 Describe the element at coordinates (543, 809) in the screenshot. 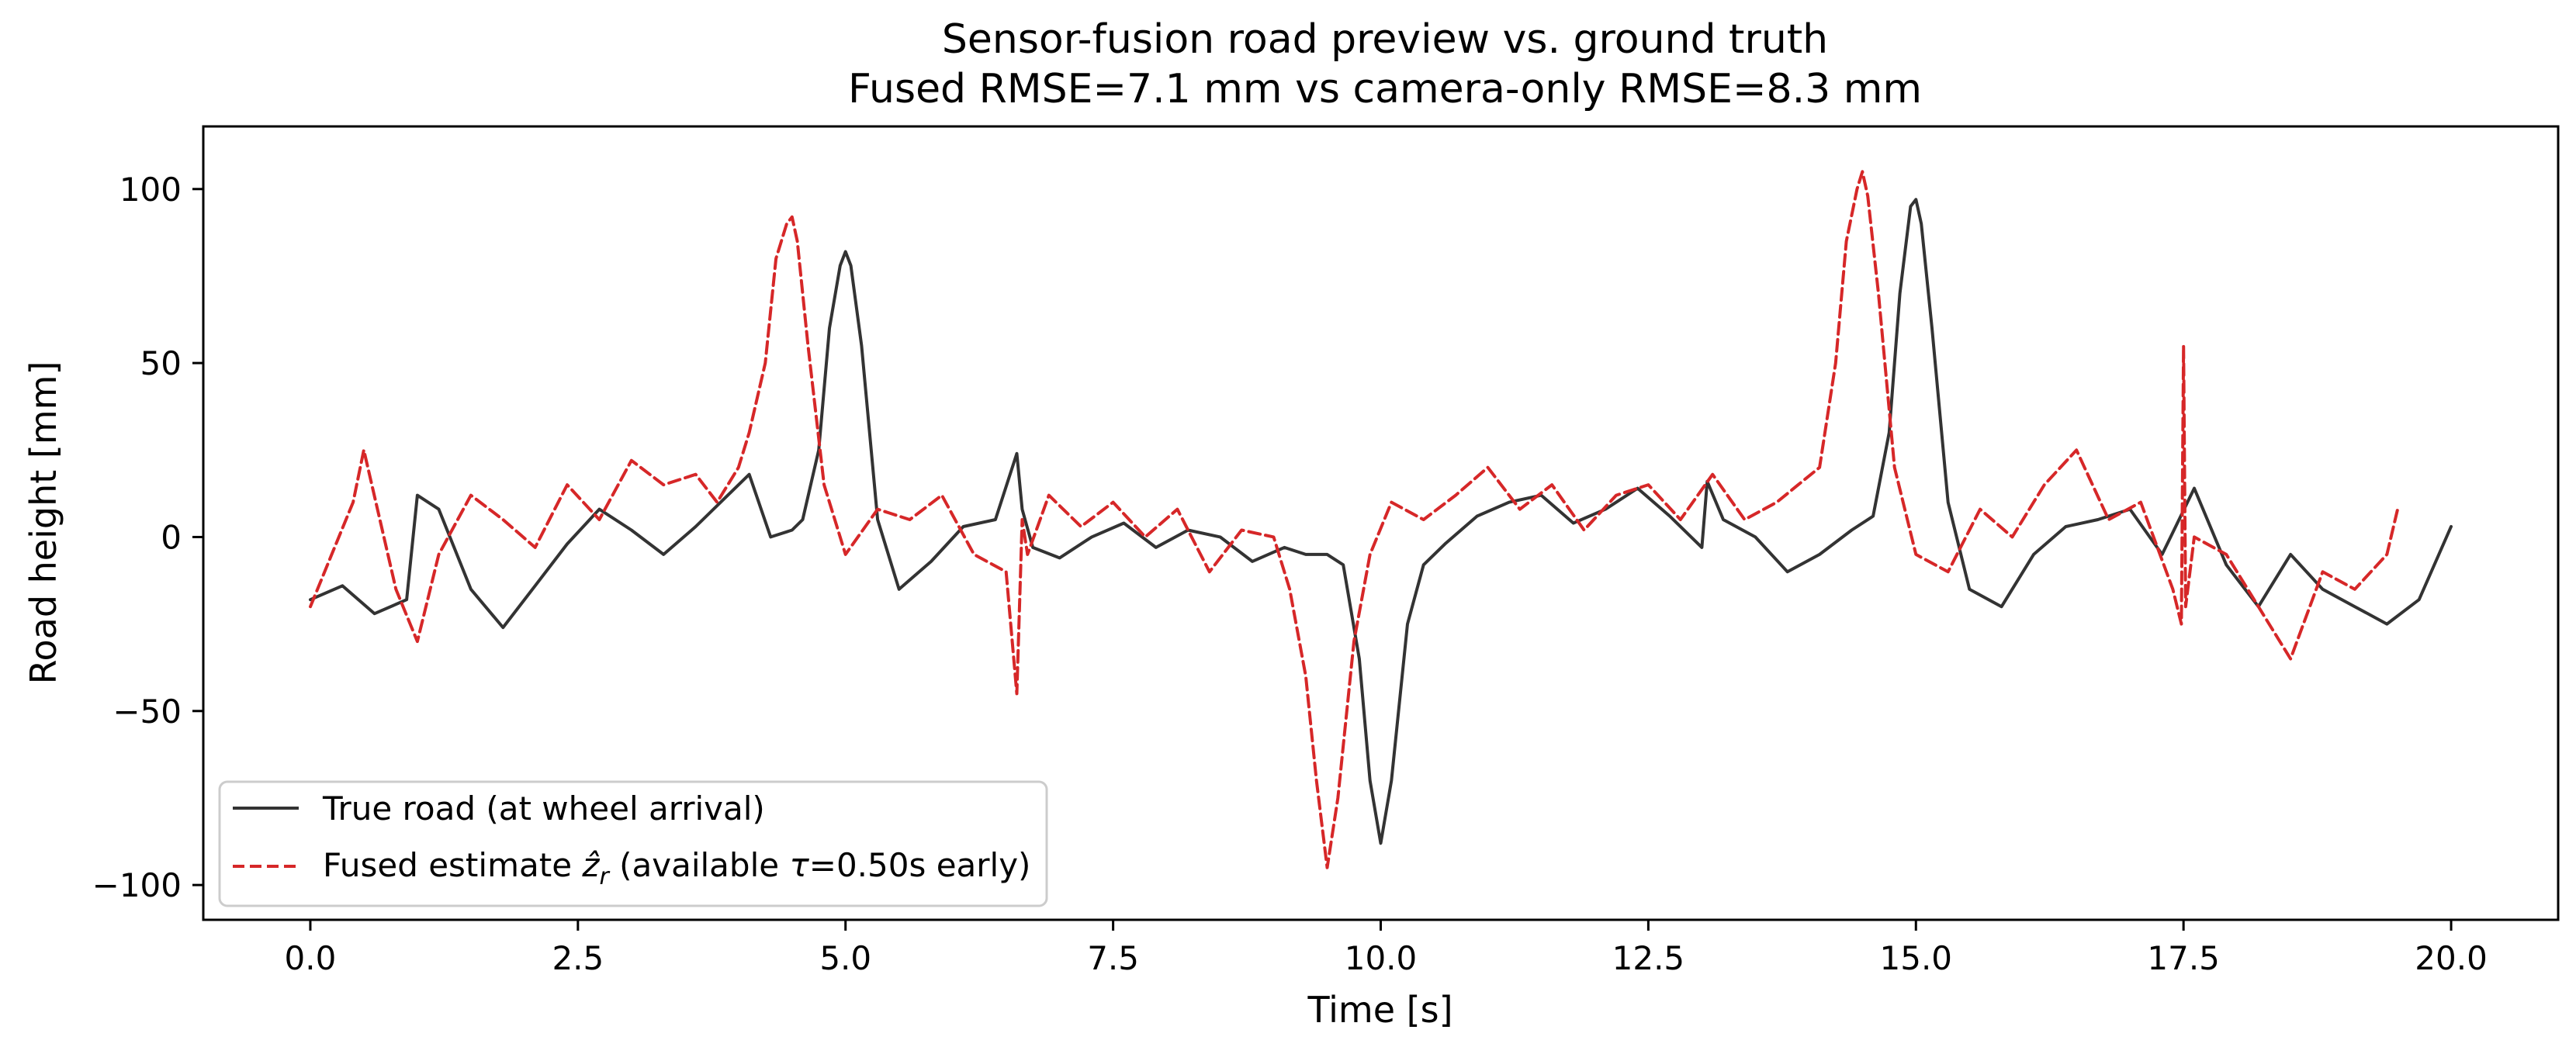

I see `legend-label-true-road: True road (at wheel arrival)` at that location.